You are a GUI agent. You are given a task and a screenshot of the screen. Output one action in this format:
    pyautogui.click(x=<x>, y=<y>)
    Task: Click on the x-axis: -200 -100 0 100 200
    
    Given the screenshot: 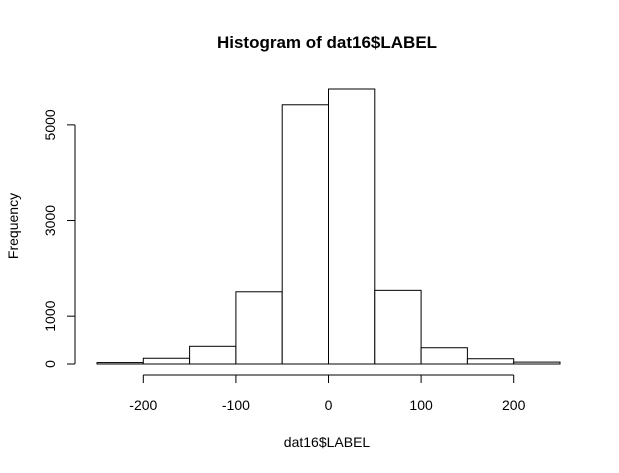 What is the action you would take?
    pyautogui.click(x=327, y=393)
    